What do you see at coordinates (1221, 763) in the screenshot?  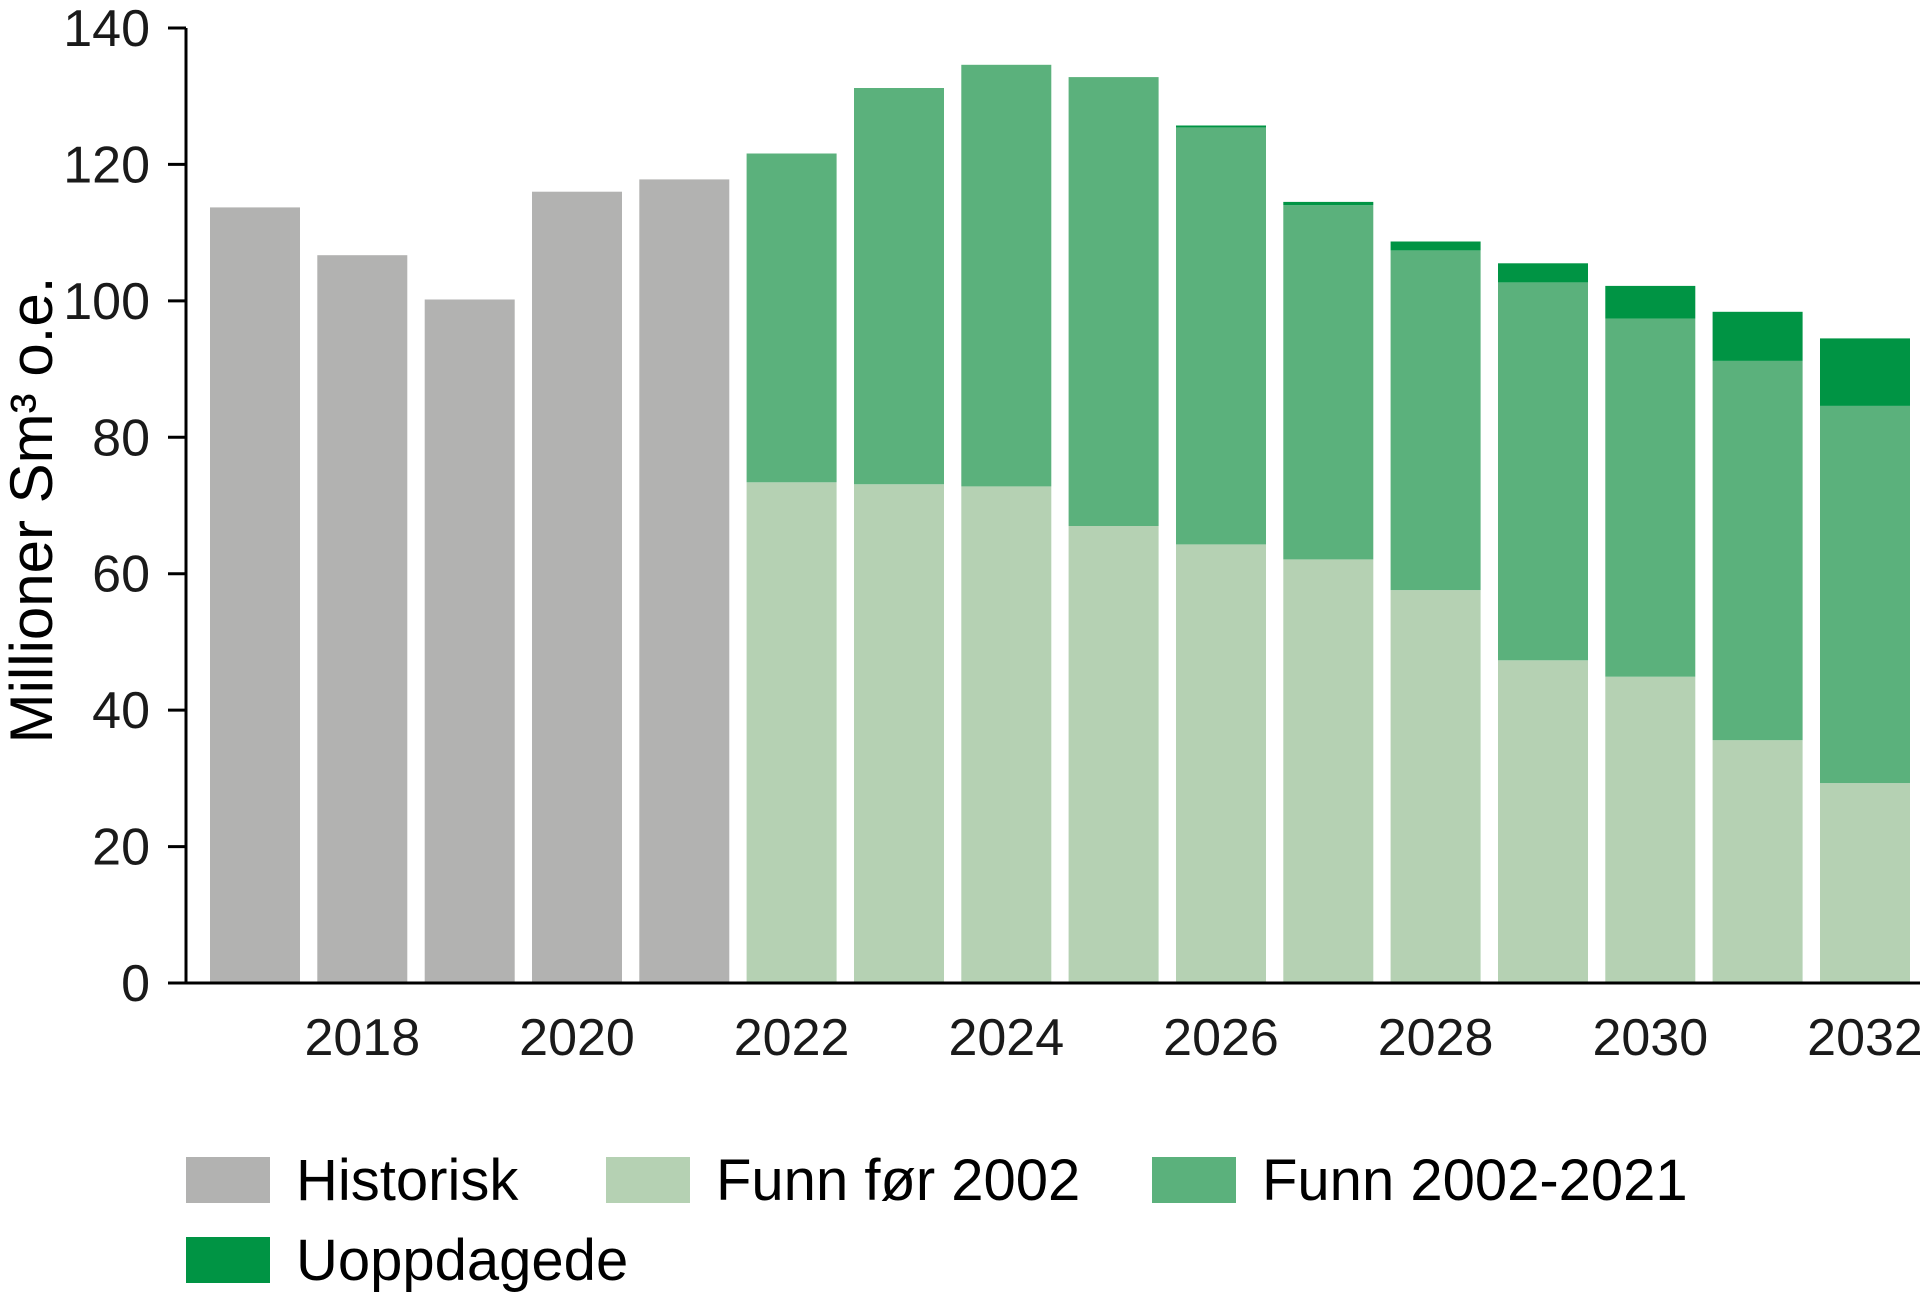 I see `bar-funn-for-2002-2026` at bounding box center [1221, 763].